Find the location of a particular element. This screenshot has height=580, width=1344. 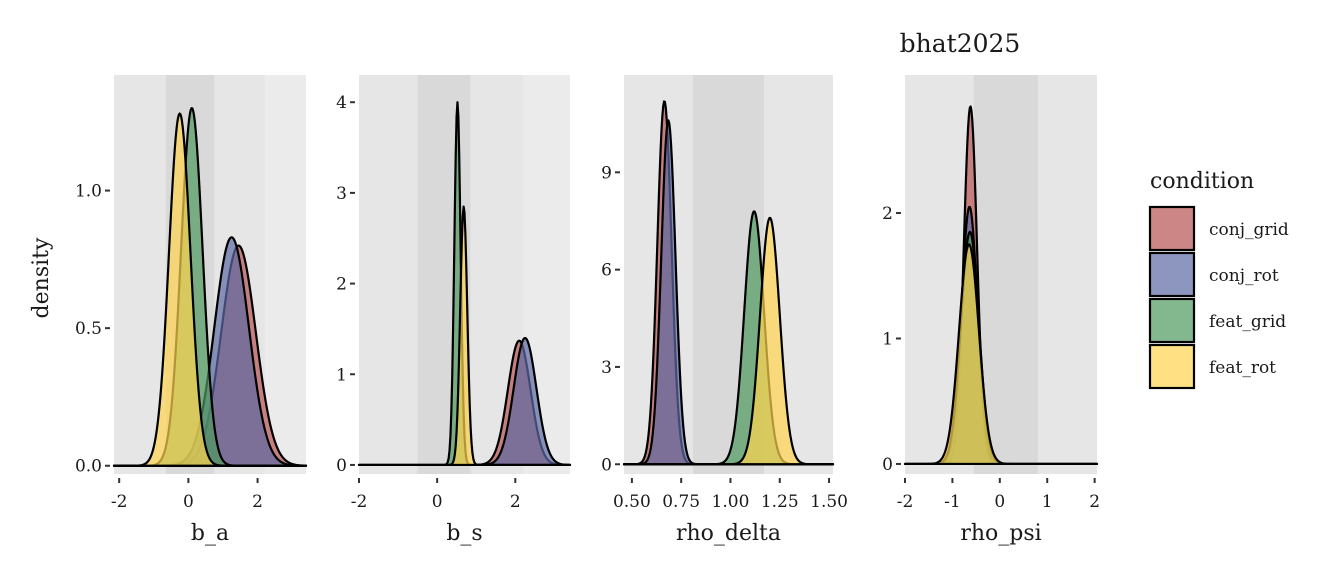

y-tick-label: 0.5 is located at coordinates (88, 329).